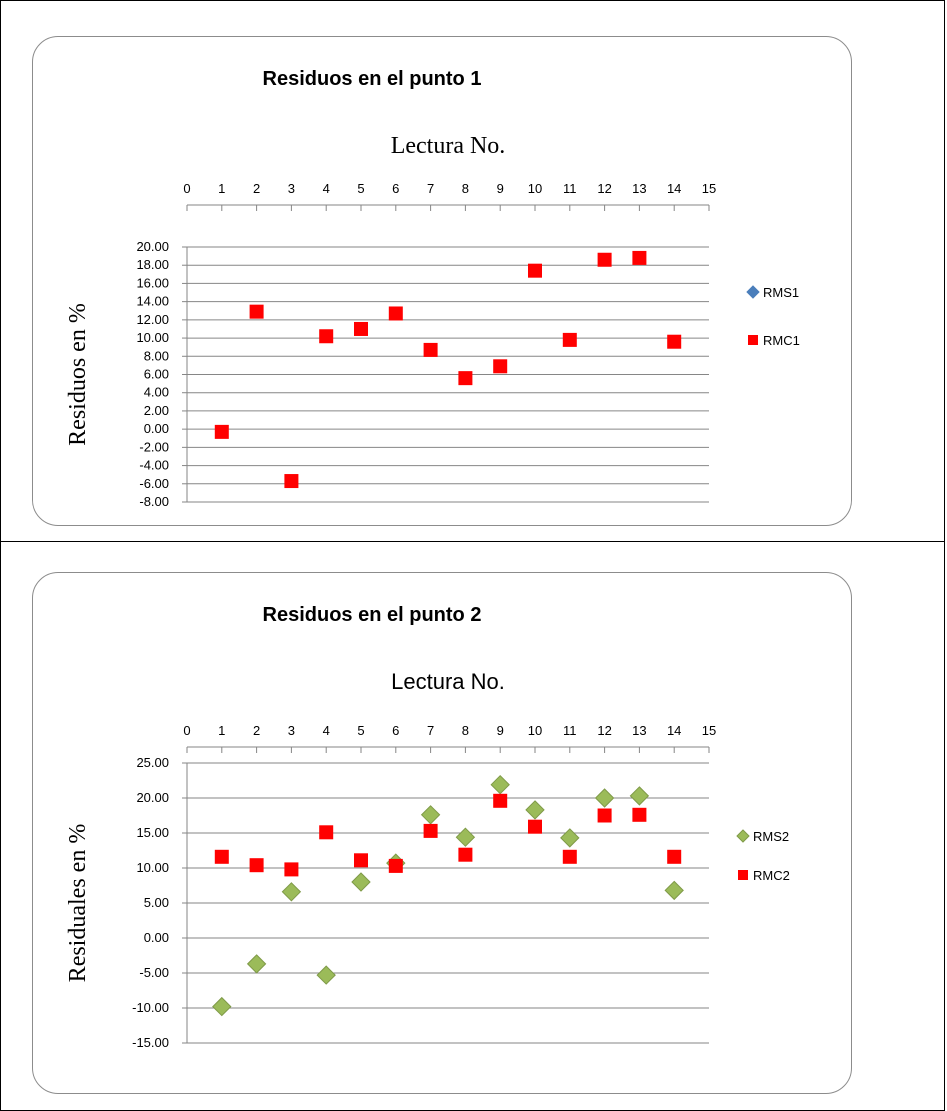  What do you see at coordinates (604, 188) in the screenshot?
I see `chart1-x-tick-label: 12` at bounding box center [604, 188].